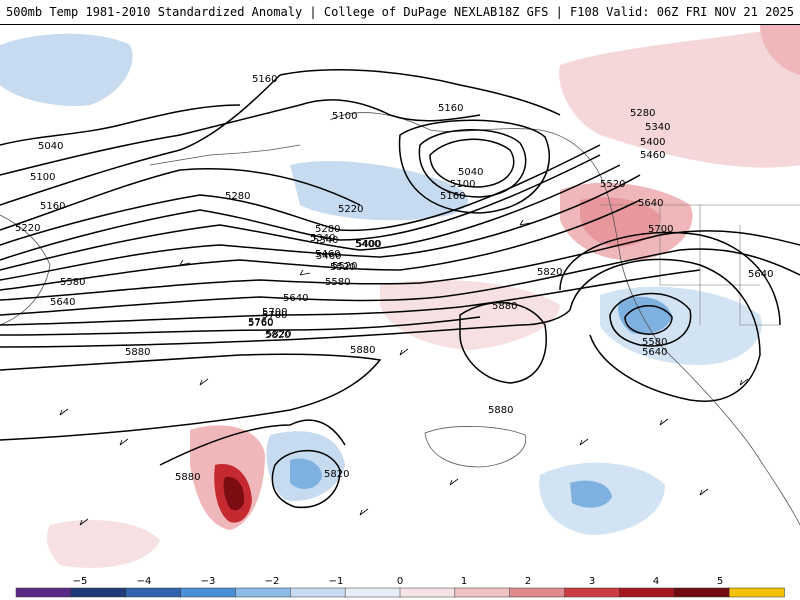 Image resolution: width=800 pixels, height=600 pixels. What do you see at coordinates (475, 447) in the screenshot?
I see `hawaii-island` at bounding box center [475, 447].